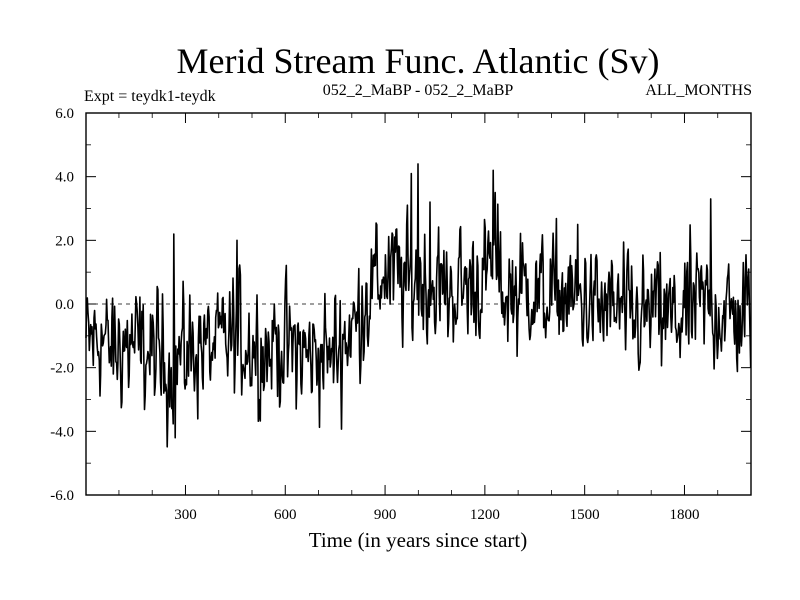  What do you see at coordinates (585, 515) in the screenshot?
I see `x-tick-label: 1500` at bounding box center [585, 515].